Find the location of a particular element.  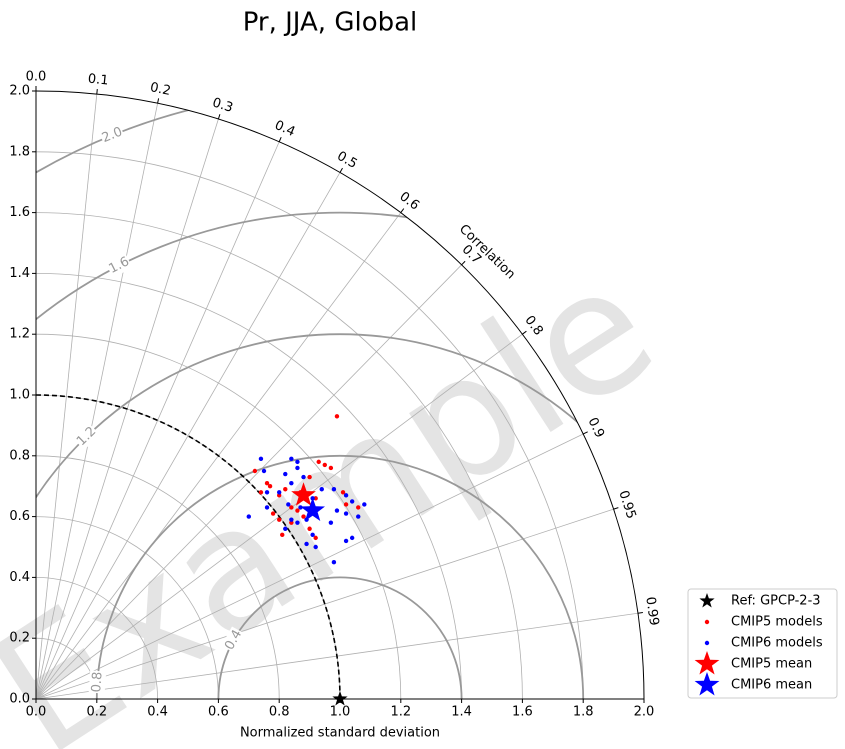

corr-tick-label: 0.6 is located at coordinates (409, 201).